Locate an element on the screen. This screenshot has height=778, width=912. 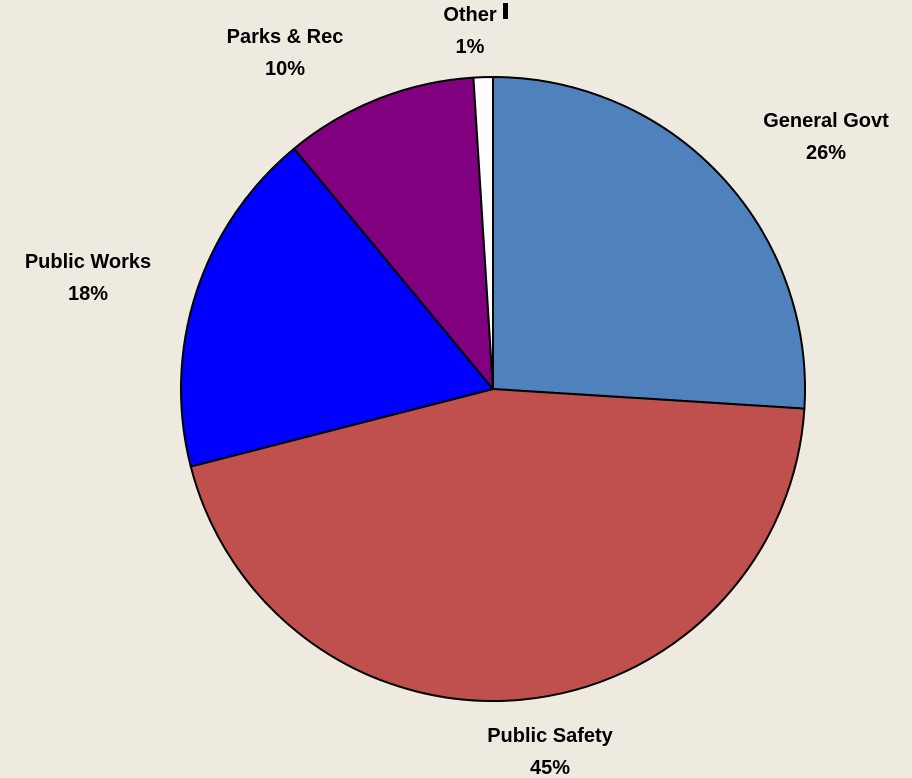
slice-percent-other: 1% is located at coordinates (470, 47).